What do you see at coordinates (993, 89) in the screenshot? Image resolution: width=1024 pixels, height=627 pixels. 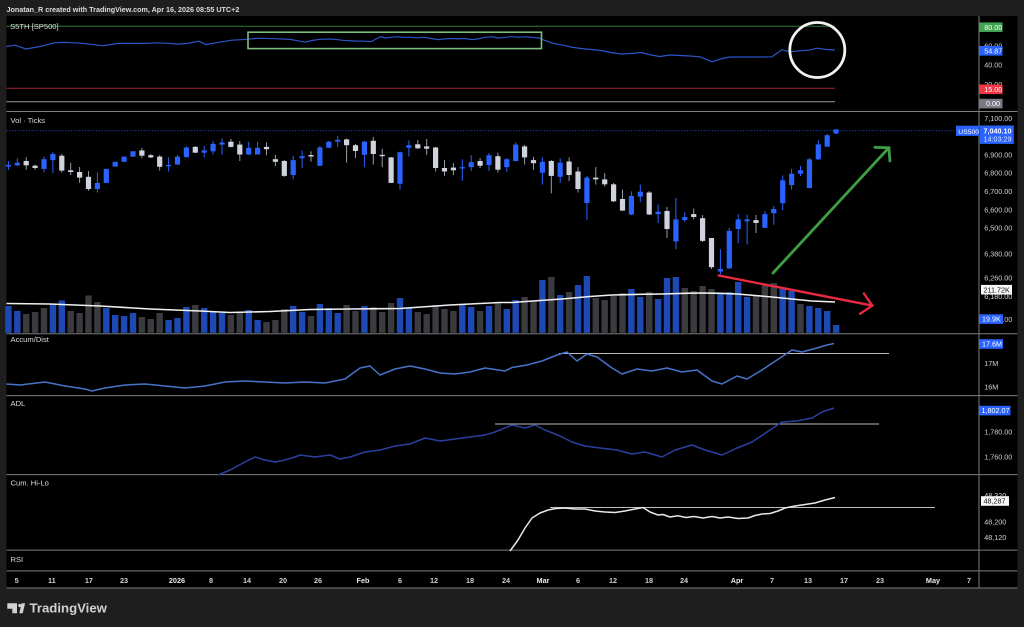 I see `svg-text: 15.00` at bounding box center [993, 89].